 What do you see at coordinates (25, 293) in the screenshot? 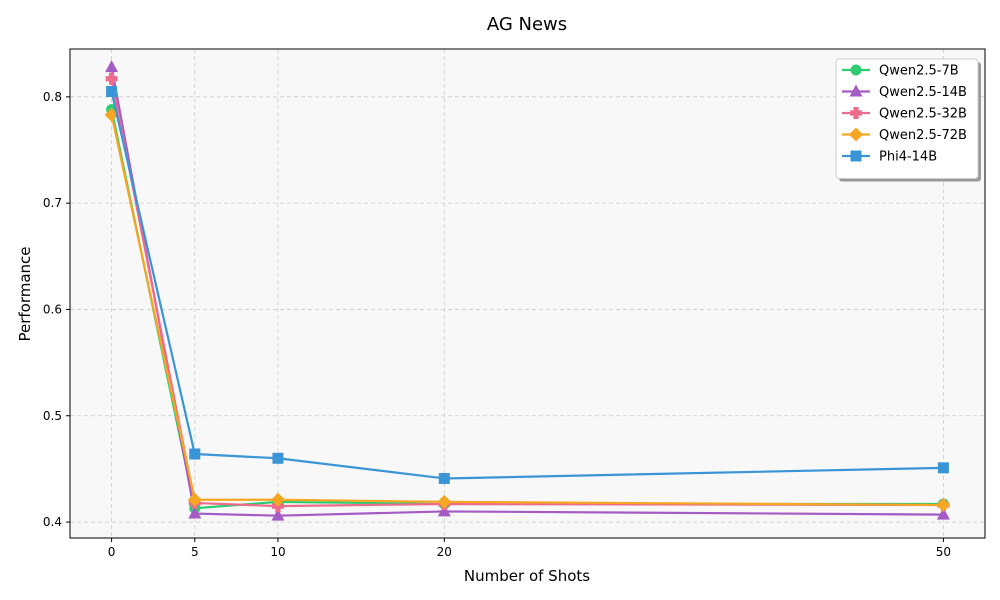
I see `y-axis-label: Performance` at bounding box center [25, 293].